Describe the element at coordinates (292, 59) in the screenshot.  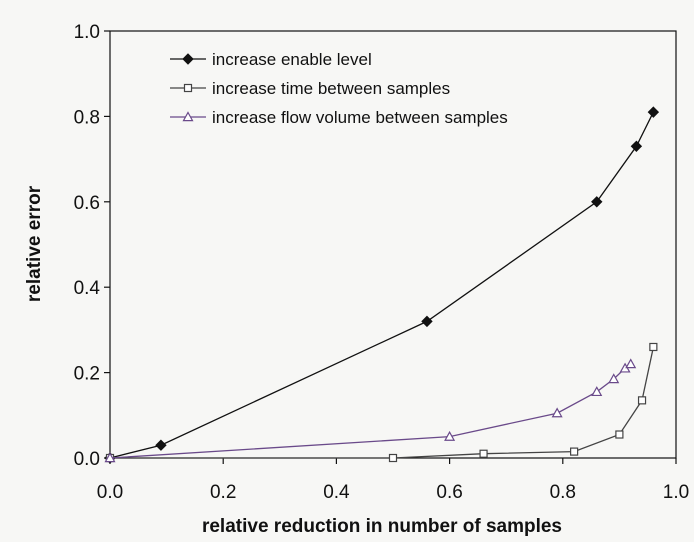
I see `legend-label: increase enable level` at that location.